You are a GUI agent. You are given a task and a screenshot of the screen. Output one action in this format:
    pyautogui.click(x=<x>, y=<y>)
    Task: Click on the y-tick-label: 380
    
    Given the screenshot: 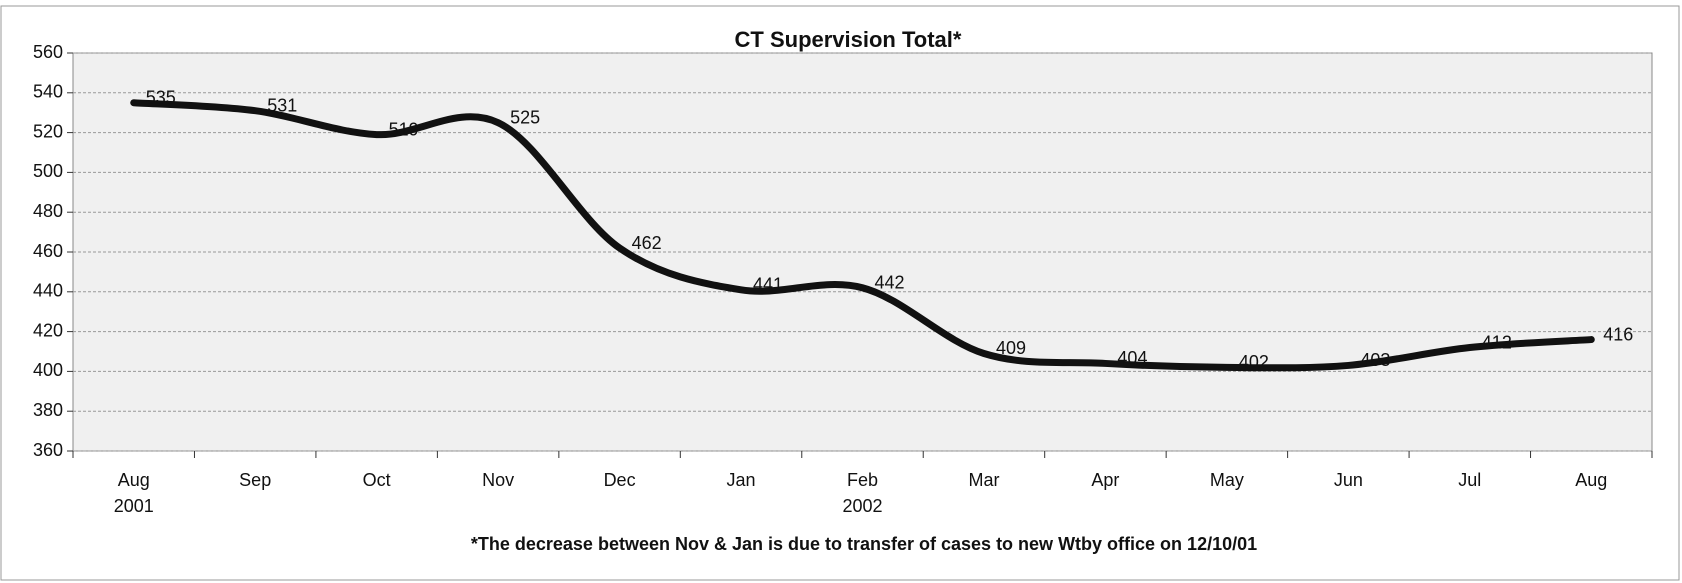 What is the action you would take?
    pyautogui.click(x=48, y=410)
    